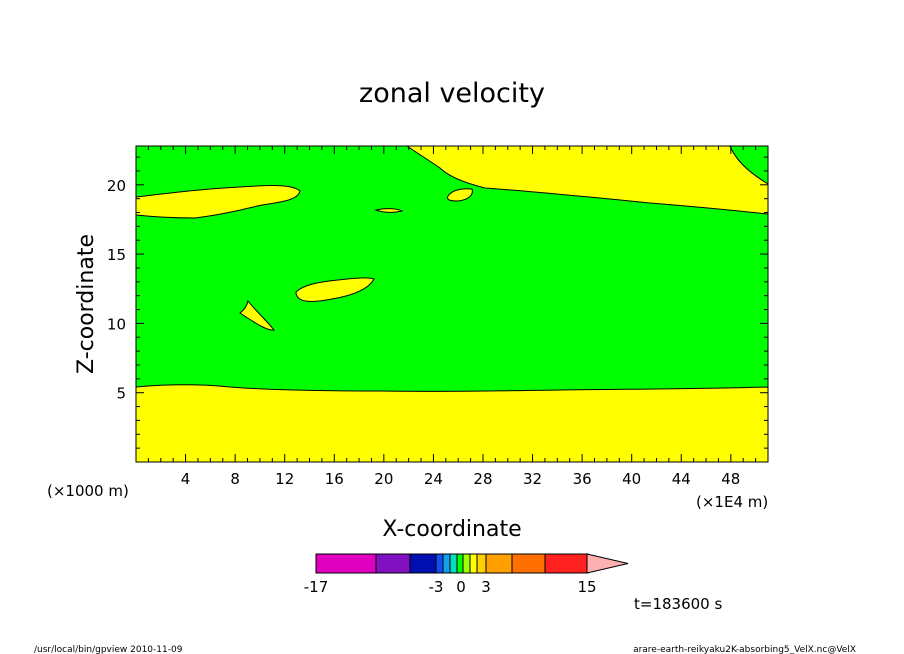  Describe the element at coordinates (461, 587) in the screenshot. I see `colorbar-tick-label: 0` at that location.